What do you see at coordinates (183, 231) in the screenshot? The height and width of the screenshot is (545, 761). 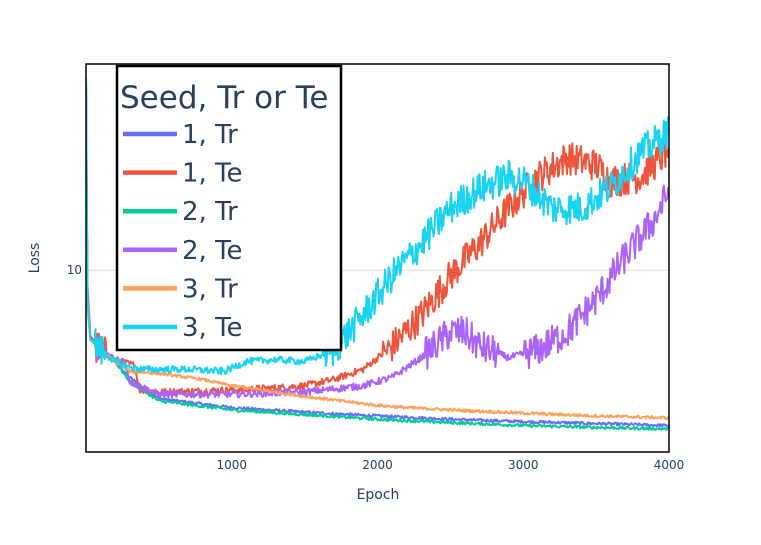 I see `legend-items: 1, Tr 1, Te 2, Tr 2, Te 3, Tr 3, Te` at bounding box center [183, 231].